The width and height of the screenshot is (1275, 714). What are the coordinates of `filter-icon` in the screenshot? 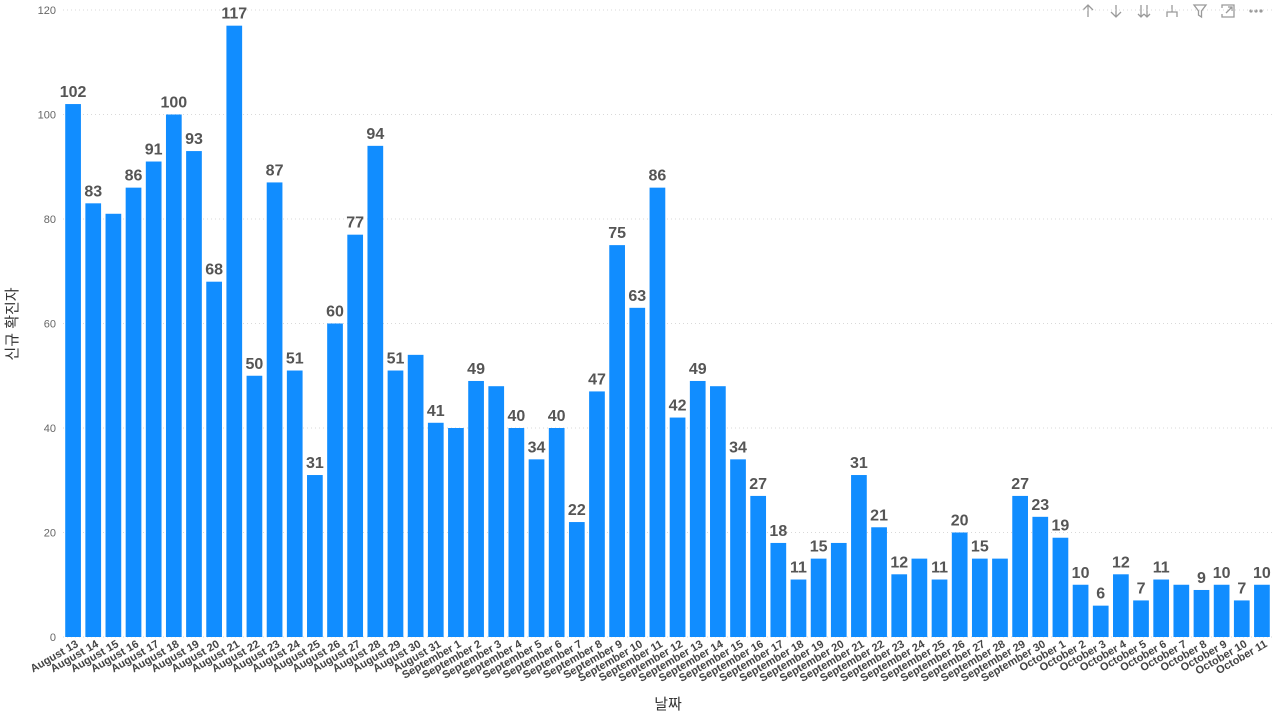 It's located at (1200, 11).